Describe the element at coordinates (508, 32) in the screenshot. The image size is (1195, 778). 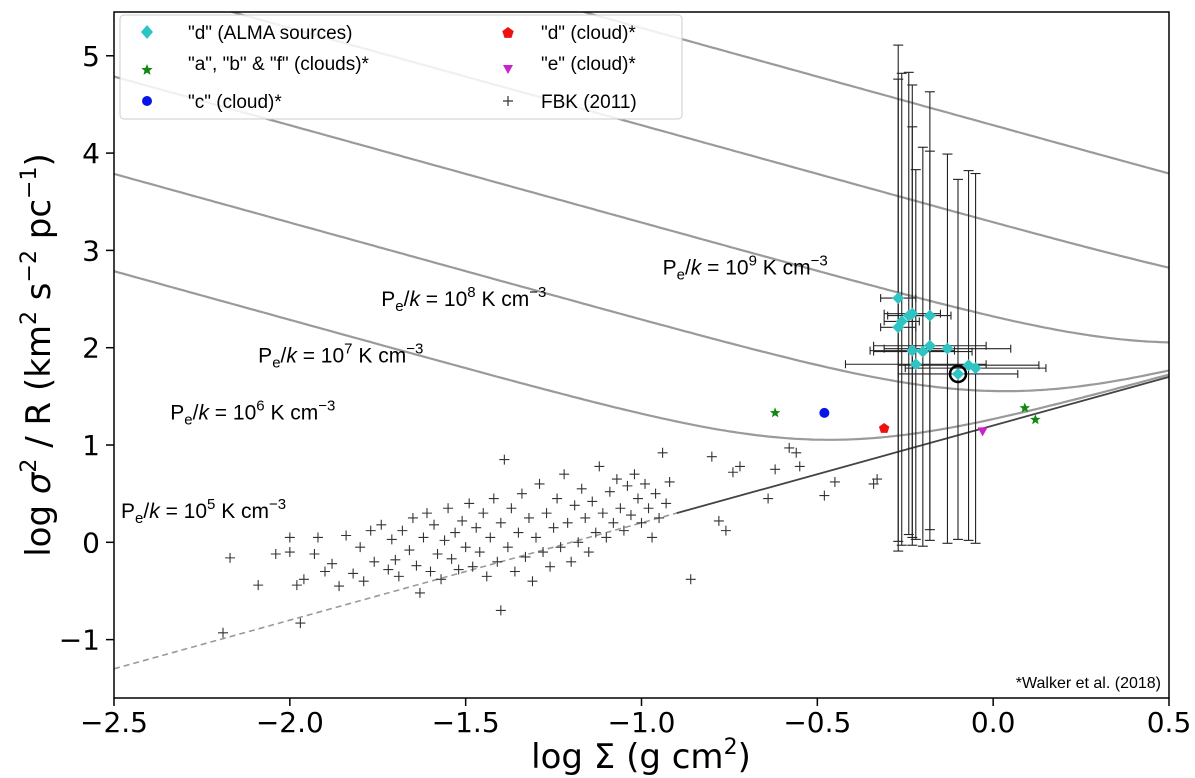
I see `pentagon-marker-icon` at that location.